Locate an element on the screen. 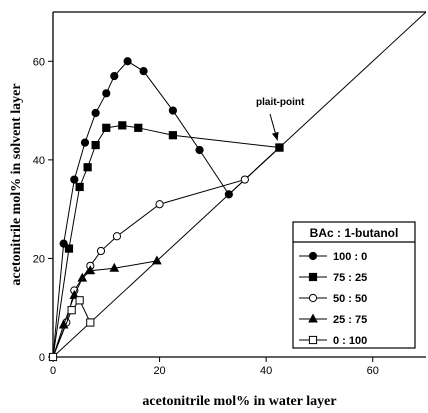  legend-label: 100 : 0 is located at coordinates (350, 257).